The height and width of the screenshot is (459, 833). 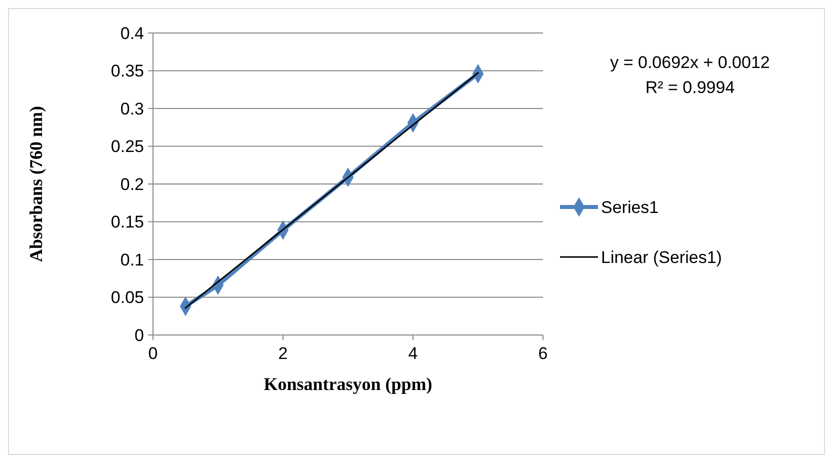 I want to click on y-tick-label: 0.4, so click(x=132, y=33).